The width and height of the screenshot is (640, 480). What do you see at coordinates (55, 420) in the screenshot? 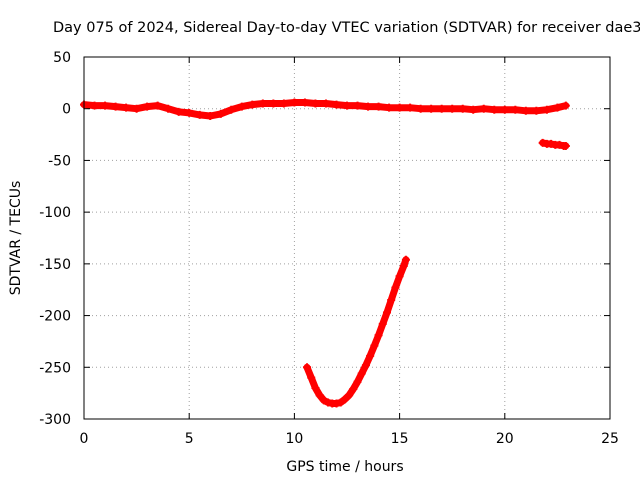
I see `y-tick-label: -300` at bounding box center [55, 420].